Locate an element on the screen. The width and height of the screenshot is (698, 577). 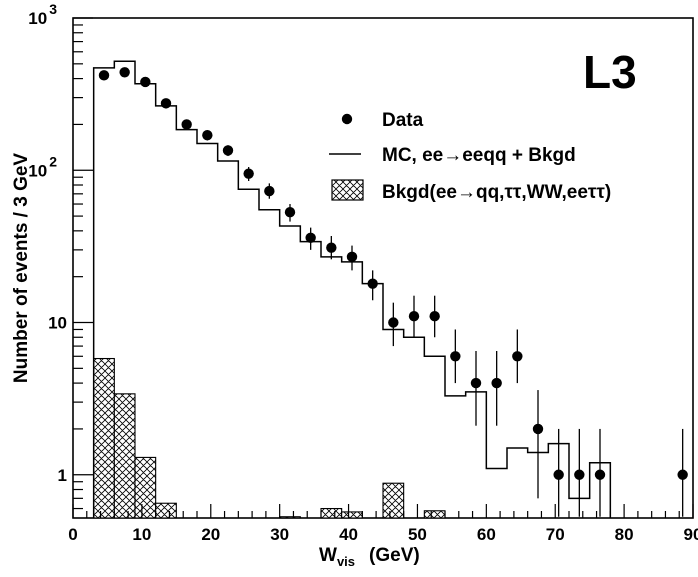
x-tick-label-90: 90 is located at coordinates (691, 534).